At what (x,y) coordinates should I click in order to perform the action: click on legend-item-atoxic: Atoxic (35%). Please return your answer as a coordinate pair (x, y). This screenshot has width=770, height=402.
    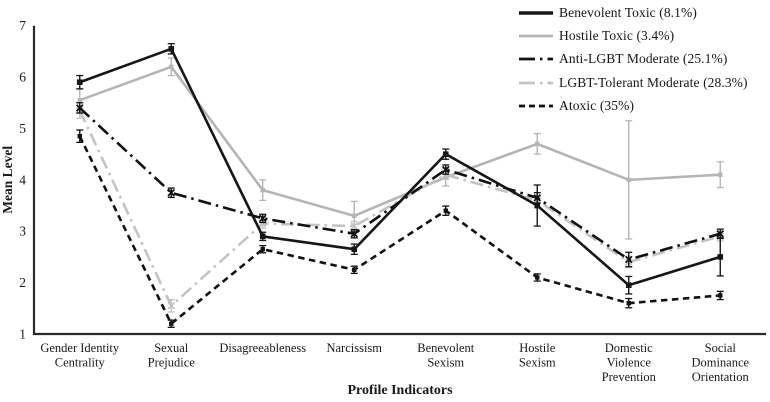
    Looking at the image, I should click on (633, 106).